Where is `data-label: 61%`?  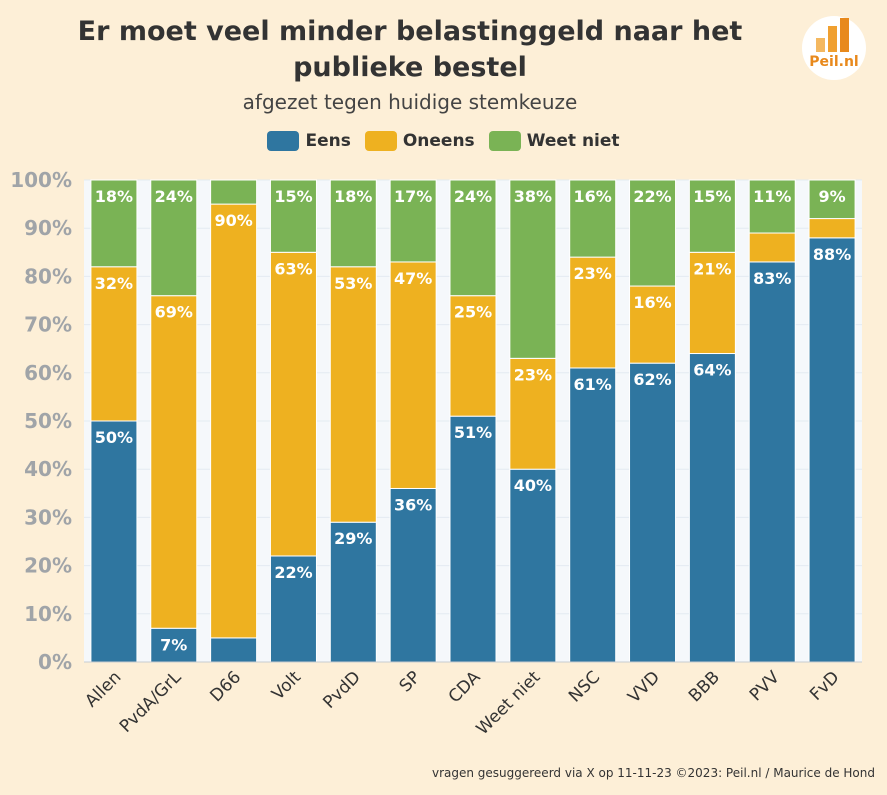
data-label: 61% is located at coordinates (593, 384).